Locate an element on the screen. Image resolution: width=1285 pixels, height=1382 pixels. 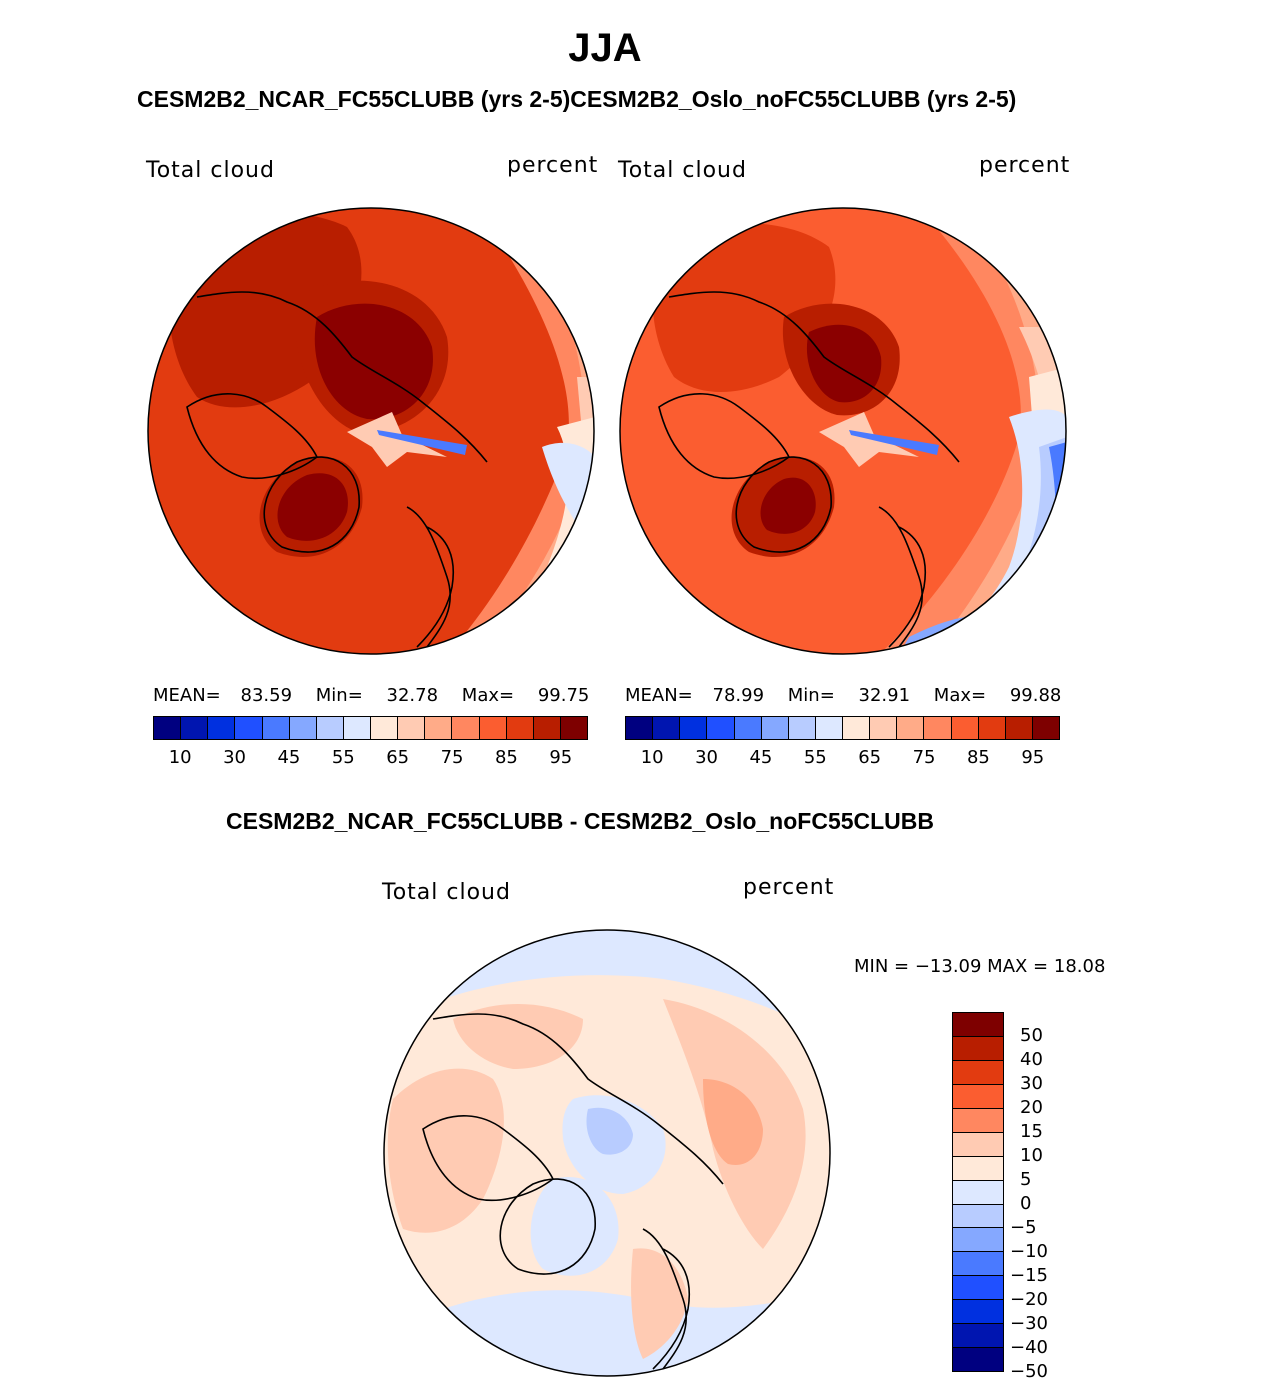
colorbar-difference-tick-label: −40 is located at coordinates (1029, 1347).